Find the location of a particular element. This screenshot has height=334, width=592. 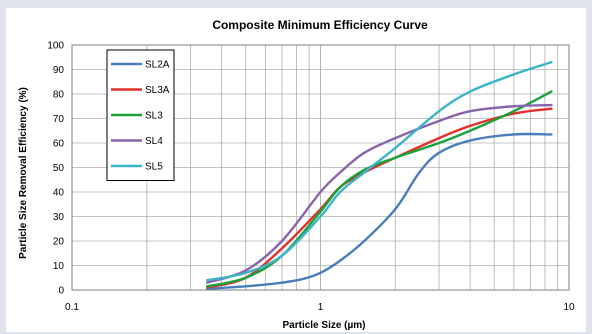

y-tick-label: 60 is located at coordinates (59, 144).